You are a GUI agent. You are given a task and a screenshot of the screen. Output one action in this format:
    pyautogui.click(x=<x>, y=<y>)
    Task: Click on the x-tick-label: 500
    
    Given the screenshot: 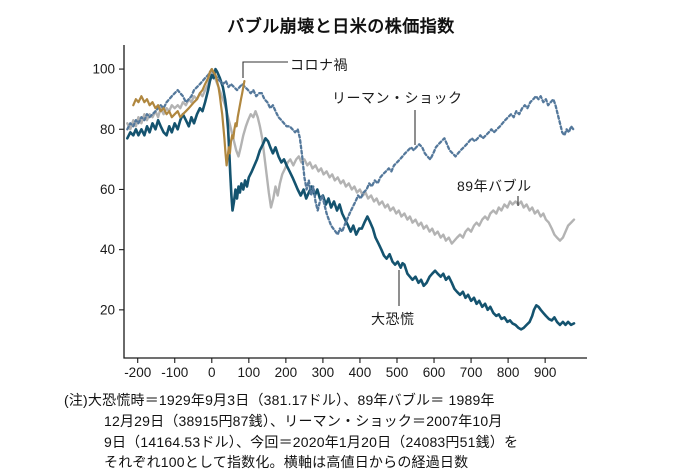 What is the action you would take?
    pyautogui.click(x=397, y=372)
    